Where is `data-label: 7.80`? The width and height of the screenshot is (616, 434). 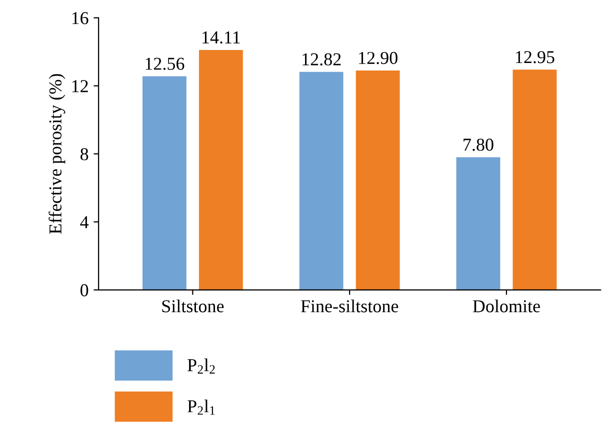 data-label: 7.80 is located at coordinates (479, 144).